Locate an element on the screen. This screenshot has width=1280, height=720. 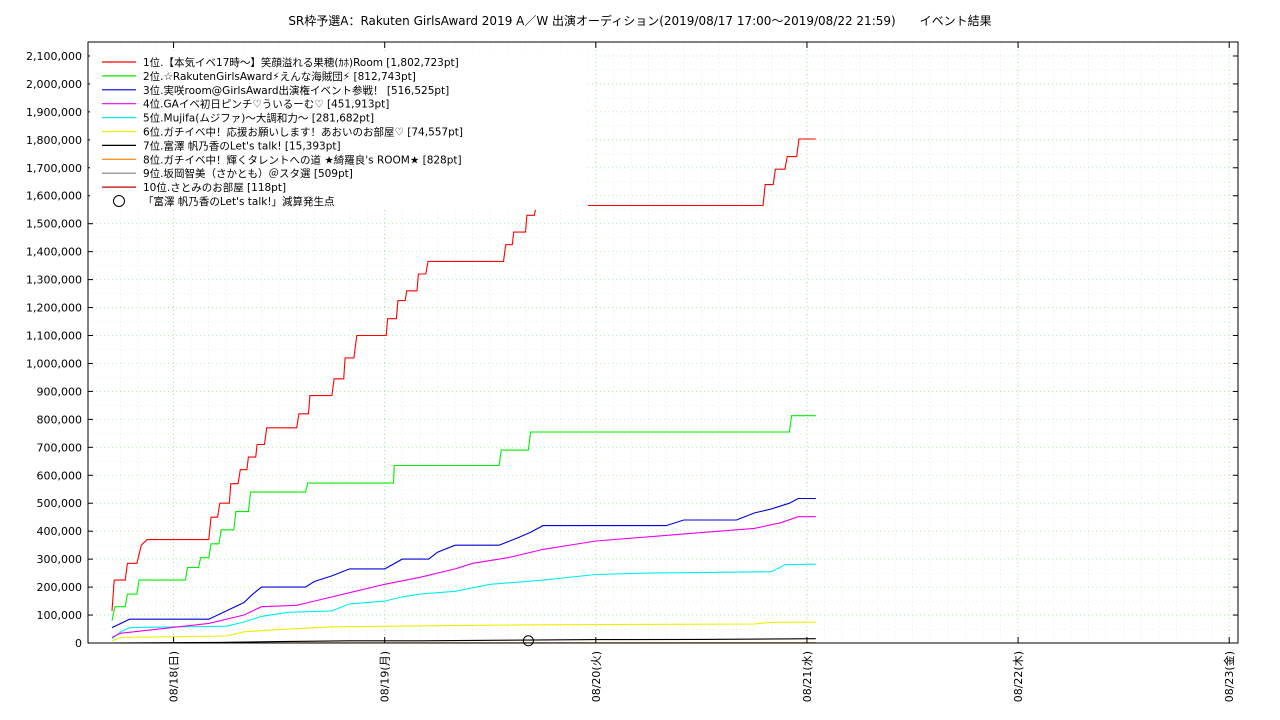
legend-entry: 7位.富澤 帆乃香のLet's talk! [15,393pt] is located at coordinates (242, 145).